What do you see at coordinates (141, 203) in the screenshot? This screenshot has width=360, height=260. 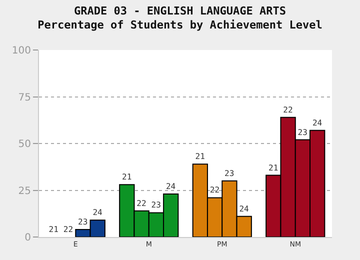 I see `series-label: 22` at bounding box center [141, 203].